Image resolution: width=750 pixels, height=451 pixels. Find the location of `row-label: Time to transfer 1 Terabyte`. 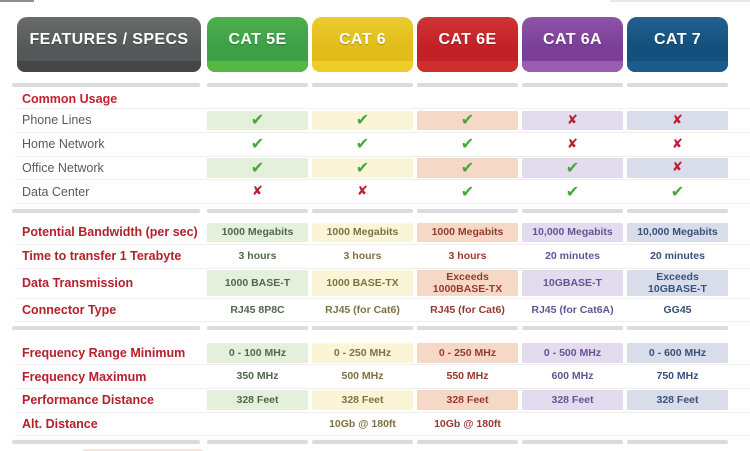

row-label: Time to transfer 1 Terabyte is located at coordinates (102, 256).